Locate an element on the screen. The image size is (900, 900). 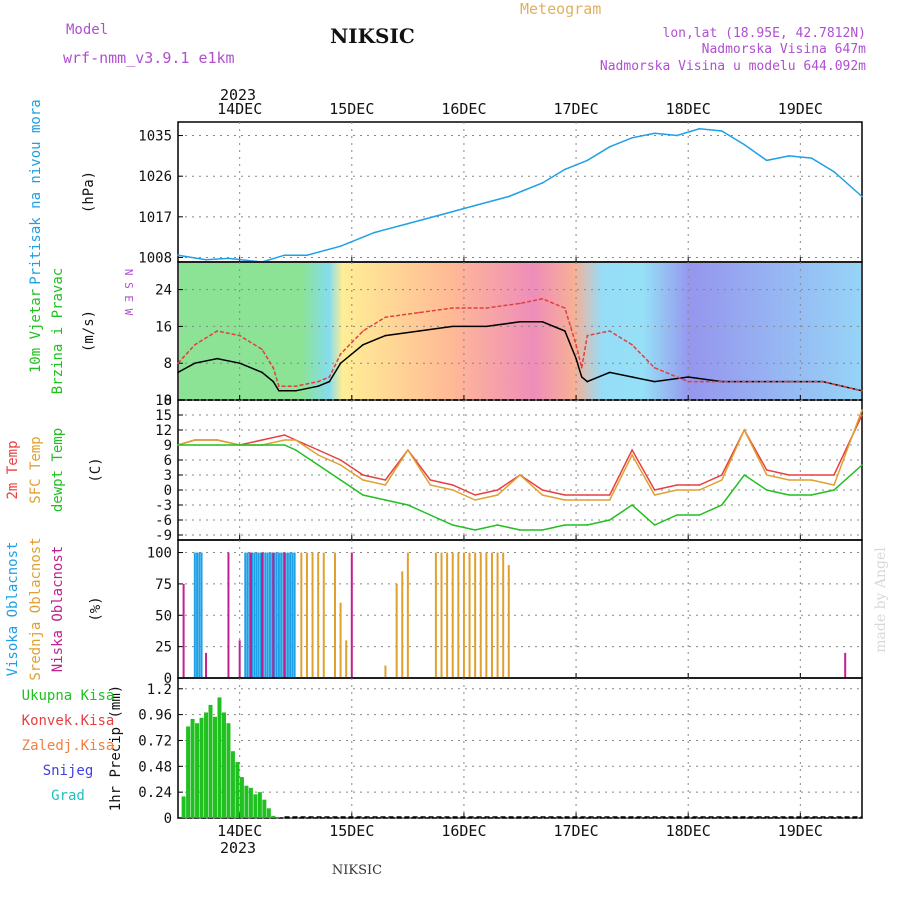
legend-entry: Konvek.Kisa is located at coordinates (68, 721).